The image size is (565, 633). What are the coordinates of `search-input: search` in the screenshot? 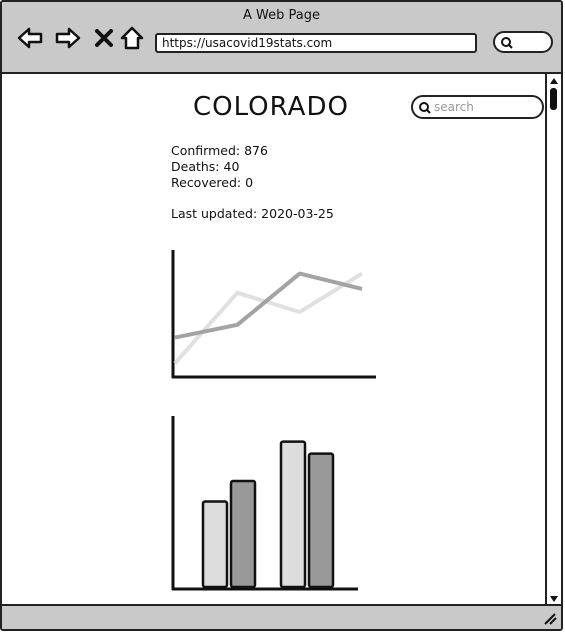 It's located at (477, 107).